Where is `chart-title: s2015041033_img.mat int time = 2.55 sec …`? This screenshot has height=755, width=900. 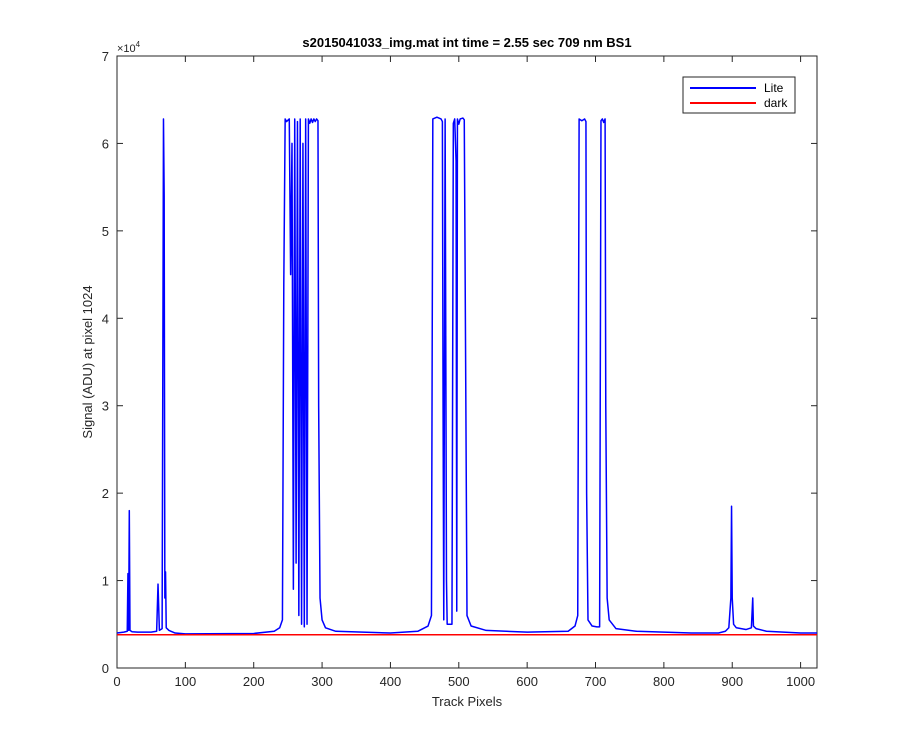 chart-title: s2015041033_img.mat int time = 2.55 sec … is located at coordinates (466, 42).